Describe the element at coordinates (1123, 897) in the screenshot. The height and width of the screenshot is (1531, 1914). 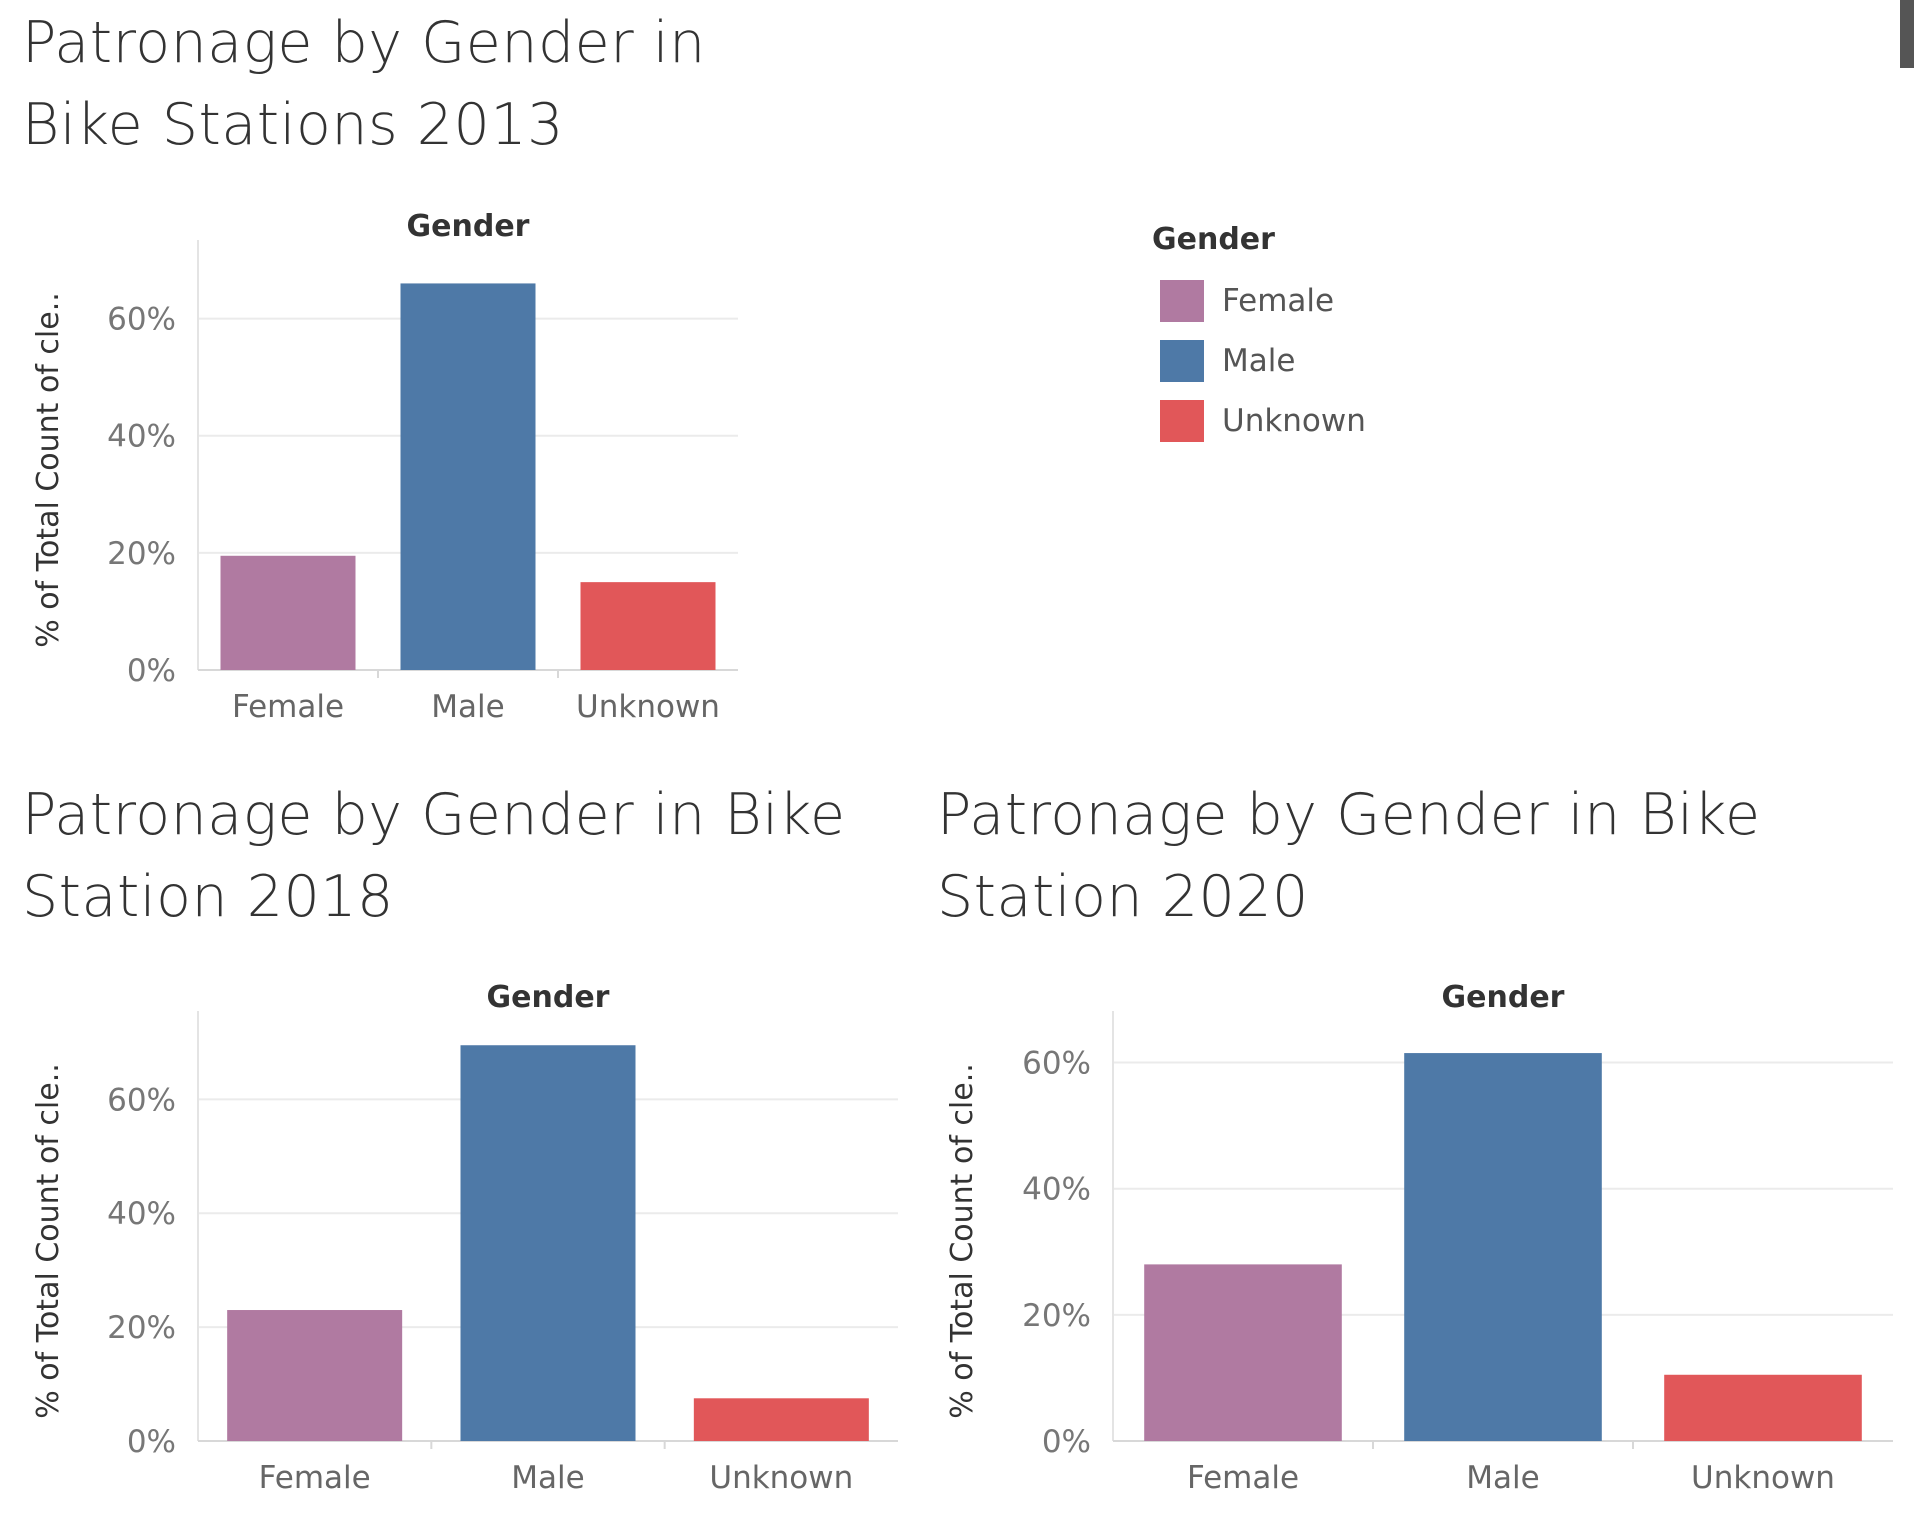
I see `title-2020-line-2: Station 2020` at that location.